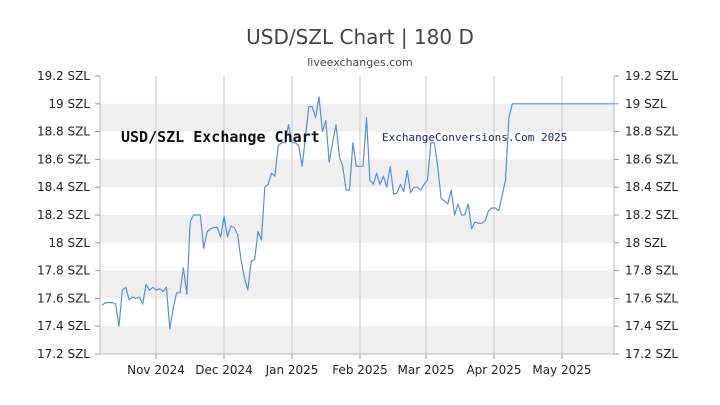  What do you see at coordinates (292, 370) in the screenshot?
I see `x-tick-label: Jan 2025` at bounding box center [292, 370].